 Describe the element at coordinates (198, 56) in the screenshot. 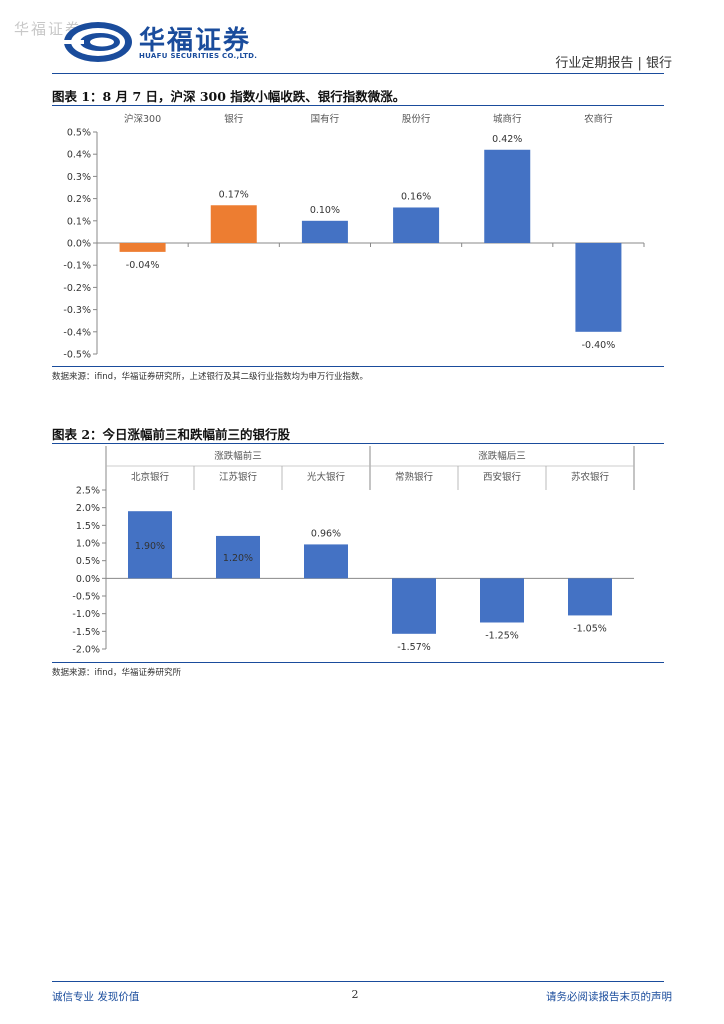

I see `company-name-en: HUAFU SECURITIES CO.,LTD.` at that location.